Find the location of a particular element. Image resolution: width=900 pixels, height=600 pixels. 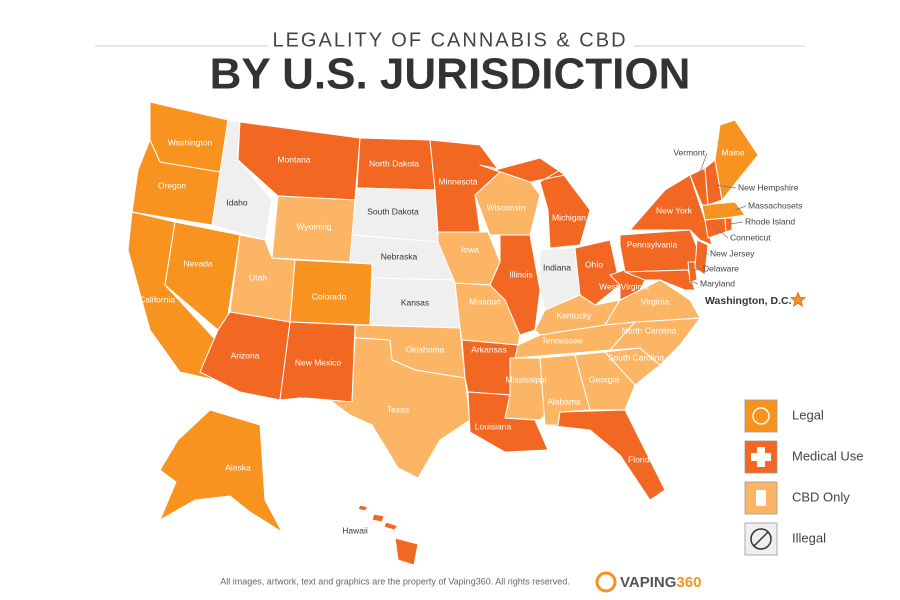

state-label: Tennessee is located at coordinates (561, 340).